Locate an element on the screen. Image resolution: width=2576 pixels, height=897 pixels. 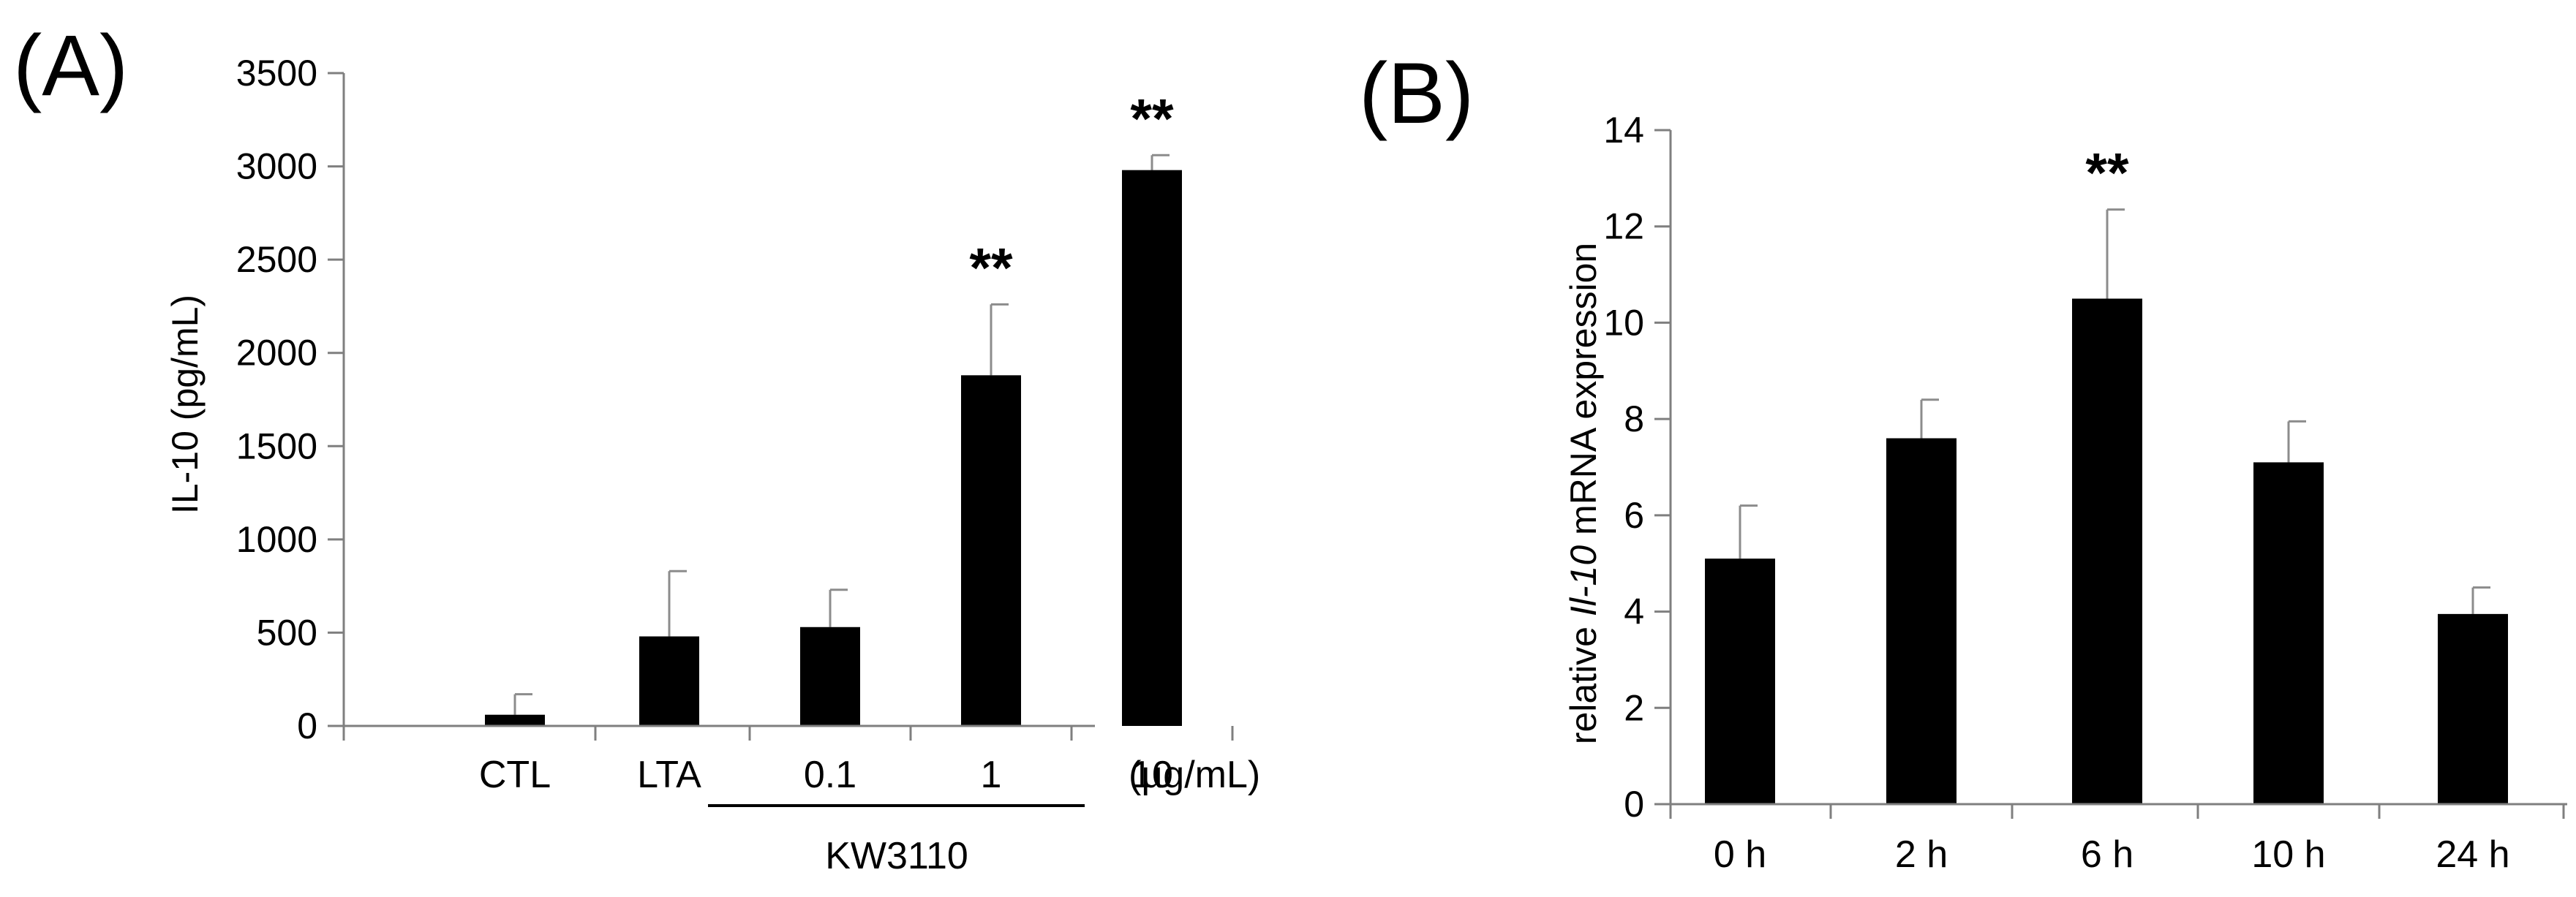
x-labels-a: CTL LTA 0.1 1 10 is located at coordinates (788, 761).